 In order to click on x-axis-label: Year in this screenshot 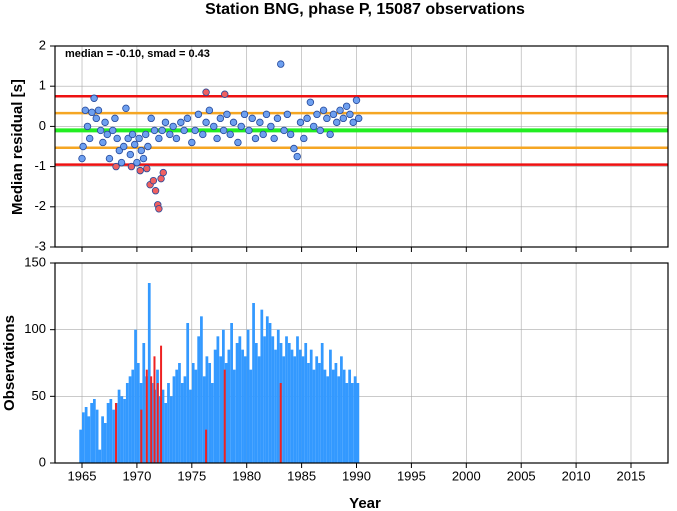, I will do `click(365, 503)`.